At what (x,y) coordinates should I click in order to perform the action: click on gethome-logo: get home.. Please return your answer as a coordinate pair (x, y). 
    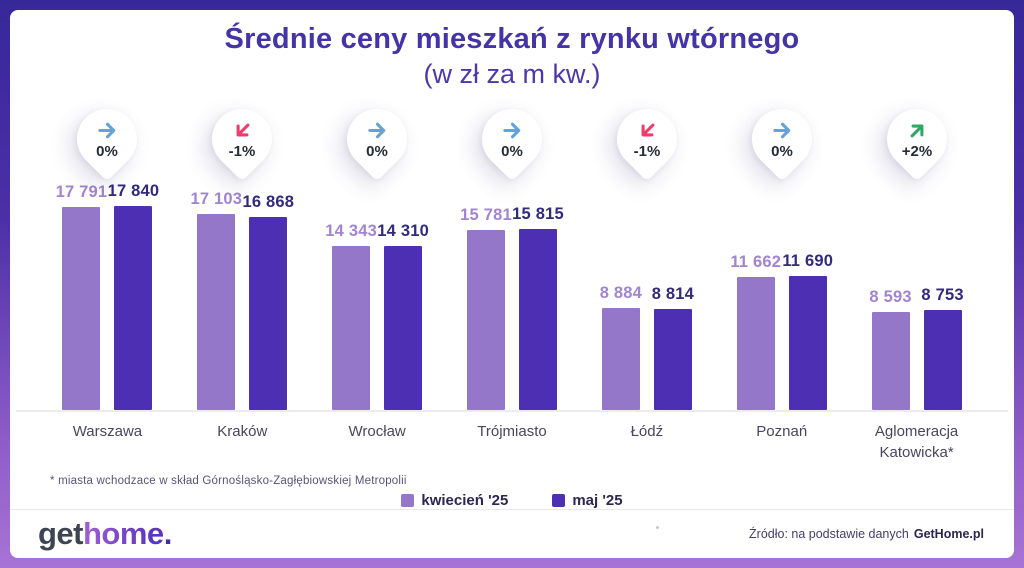
    Looking at the image, I should click on (105, 534).